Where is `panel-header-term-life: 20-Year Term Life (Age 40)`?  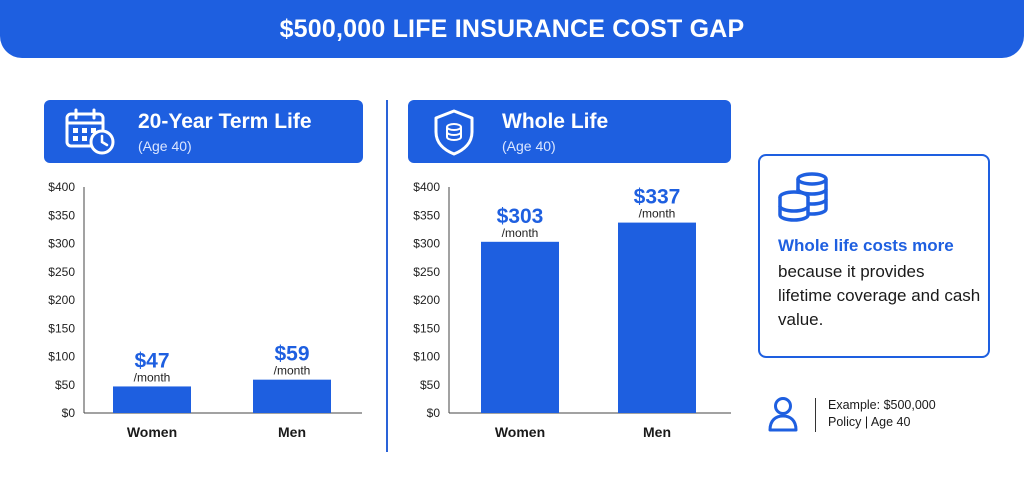 panel-header-term-life: 20-Year Term Life (Age 40) is located at coordinates (203, 131).